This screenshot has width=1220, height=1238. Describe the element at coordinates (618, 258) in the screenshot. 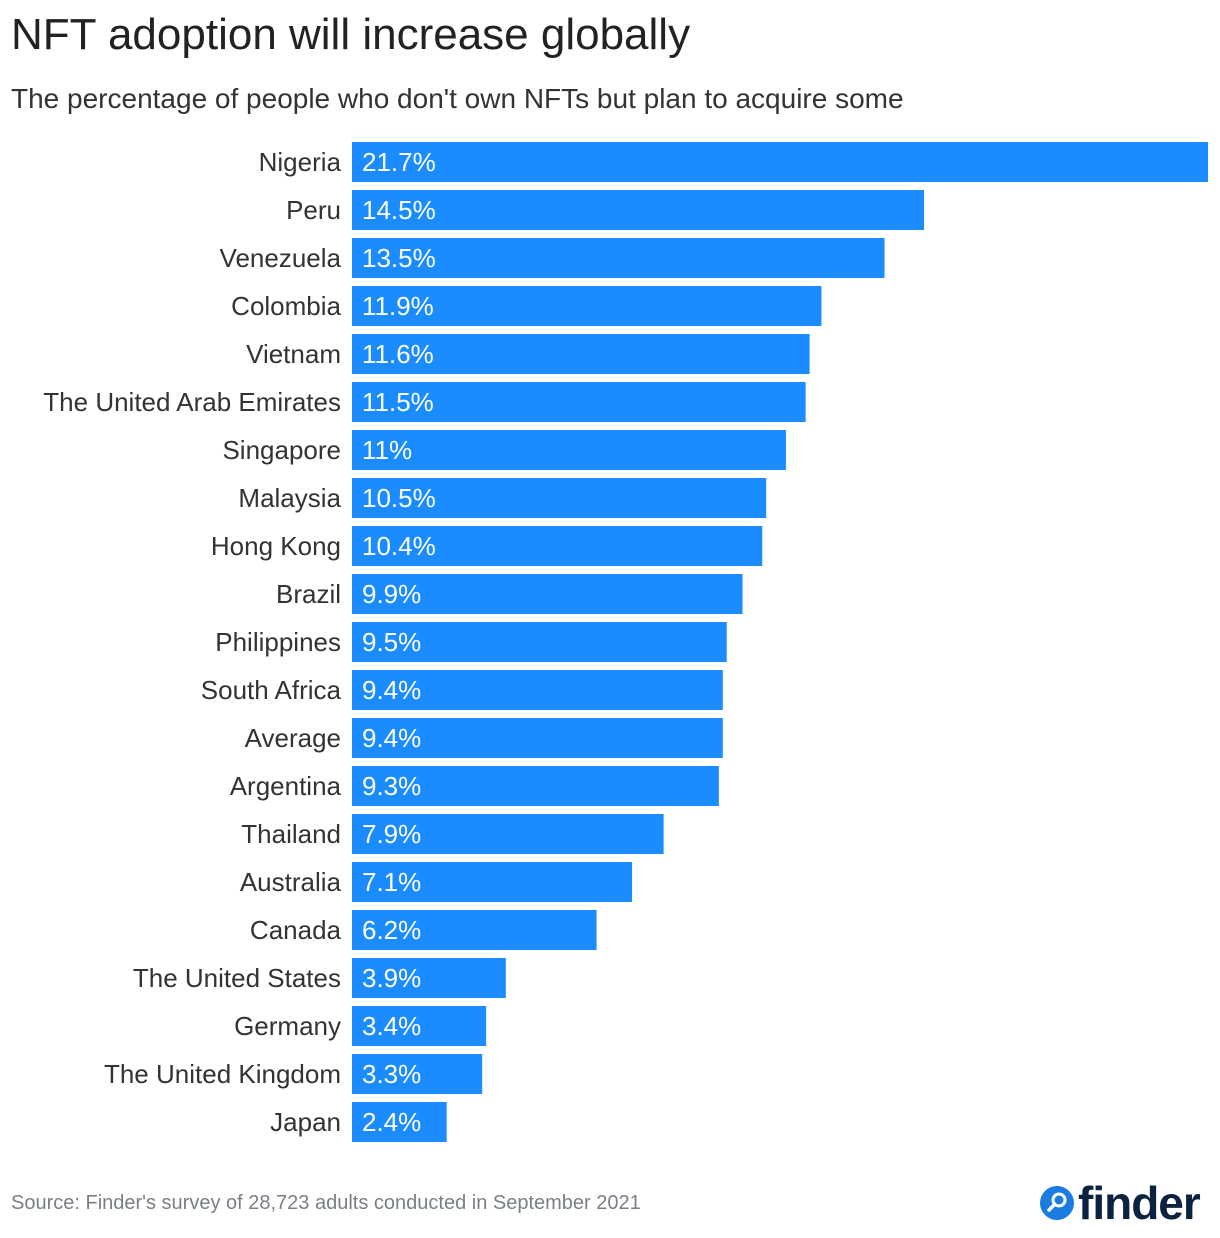

I see `bar-venezuela` at that location.